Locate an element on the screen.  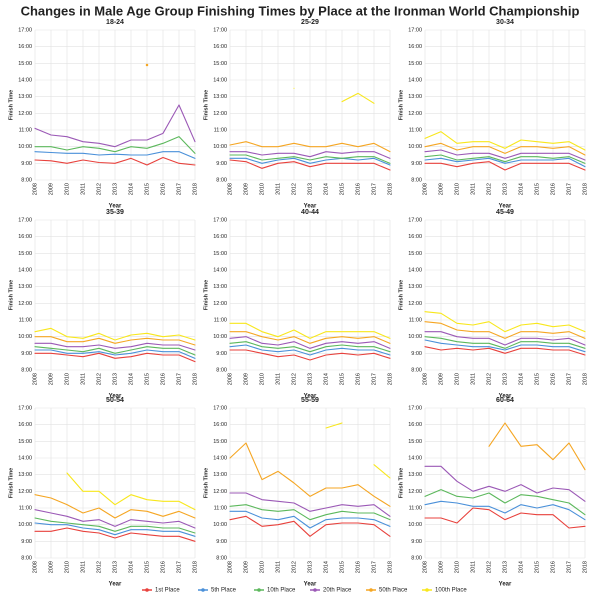
panel-title: 35-39 is located at coordinates (115, 212).